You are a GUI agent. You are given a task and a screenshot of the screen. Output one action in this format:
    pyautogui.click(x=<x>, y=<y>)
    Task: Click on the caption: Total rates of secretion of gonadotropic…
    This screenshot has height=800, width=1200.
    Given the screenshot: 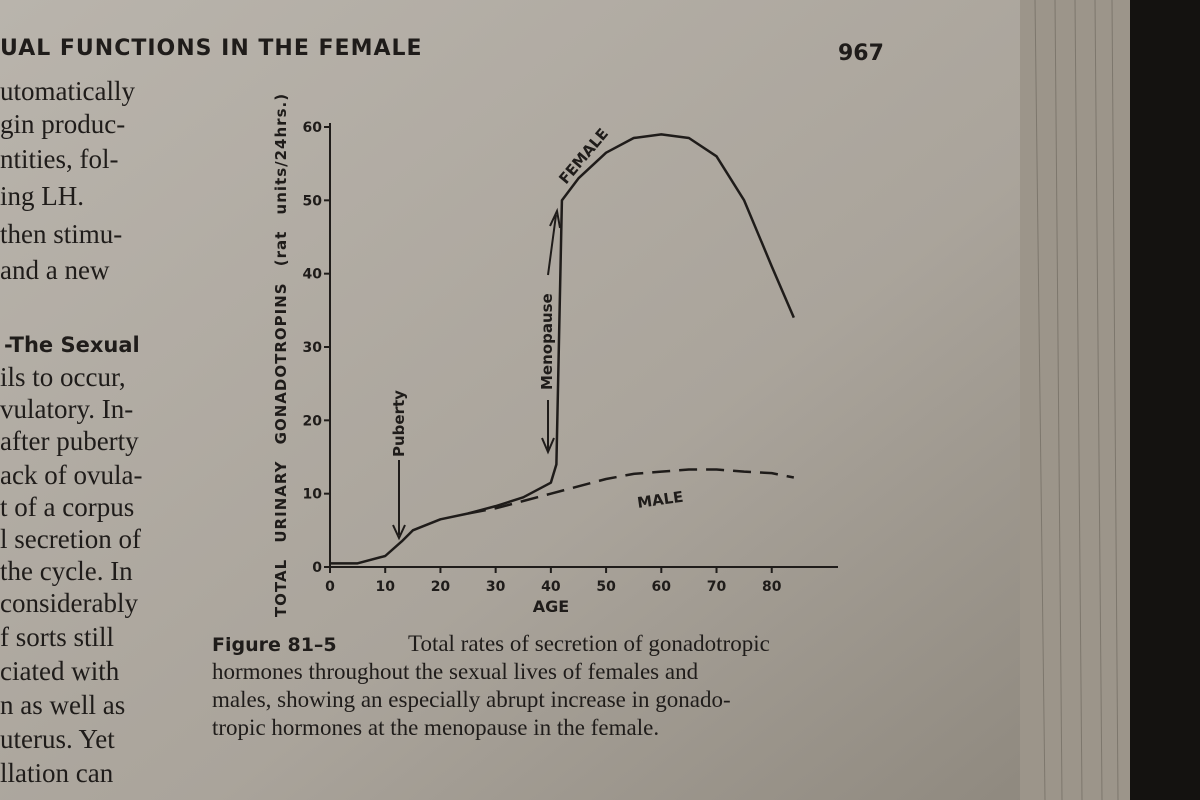 What is the action you would take?
    pyautogui.click(x=491, y=685)
    